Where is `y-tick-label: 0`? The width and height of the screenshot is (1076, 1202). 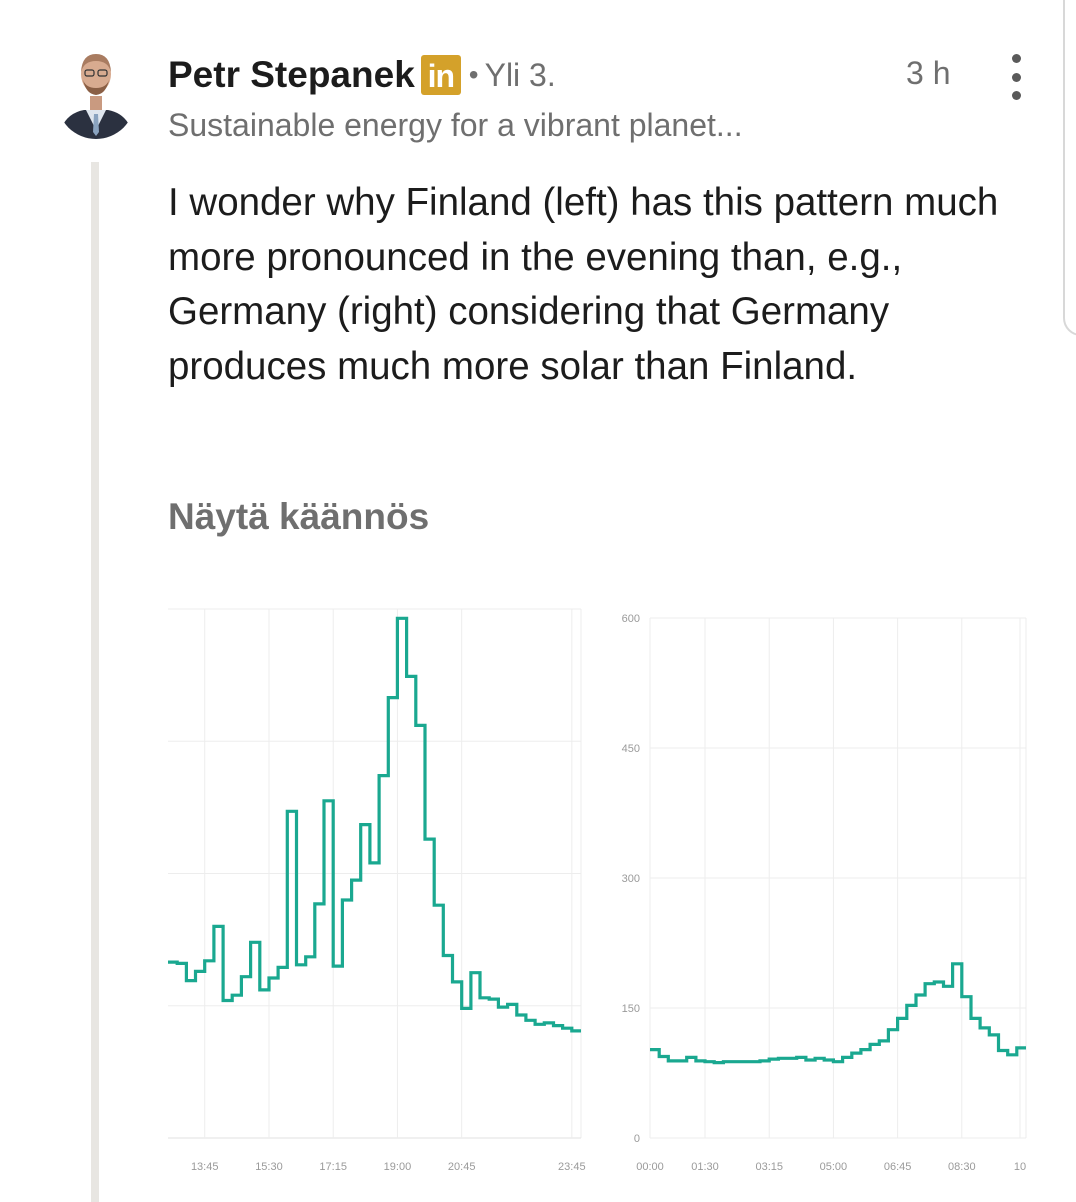
y-tick-label: 0 is located at coordinates (637, 1139).